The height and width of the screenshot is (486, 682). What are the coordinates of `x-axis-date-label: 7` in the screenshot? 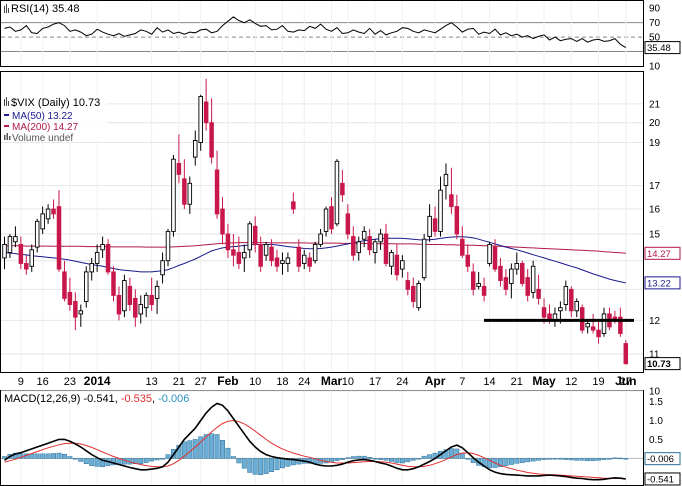 It's located at (462, 382).